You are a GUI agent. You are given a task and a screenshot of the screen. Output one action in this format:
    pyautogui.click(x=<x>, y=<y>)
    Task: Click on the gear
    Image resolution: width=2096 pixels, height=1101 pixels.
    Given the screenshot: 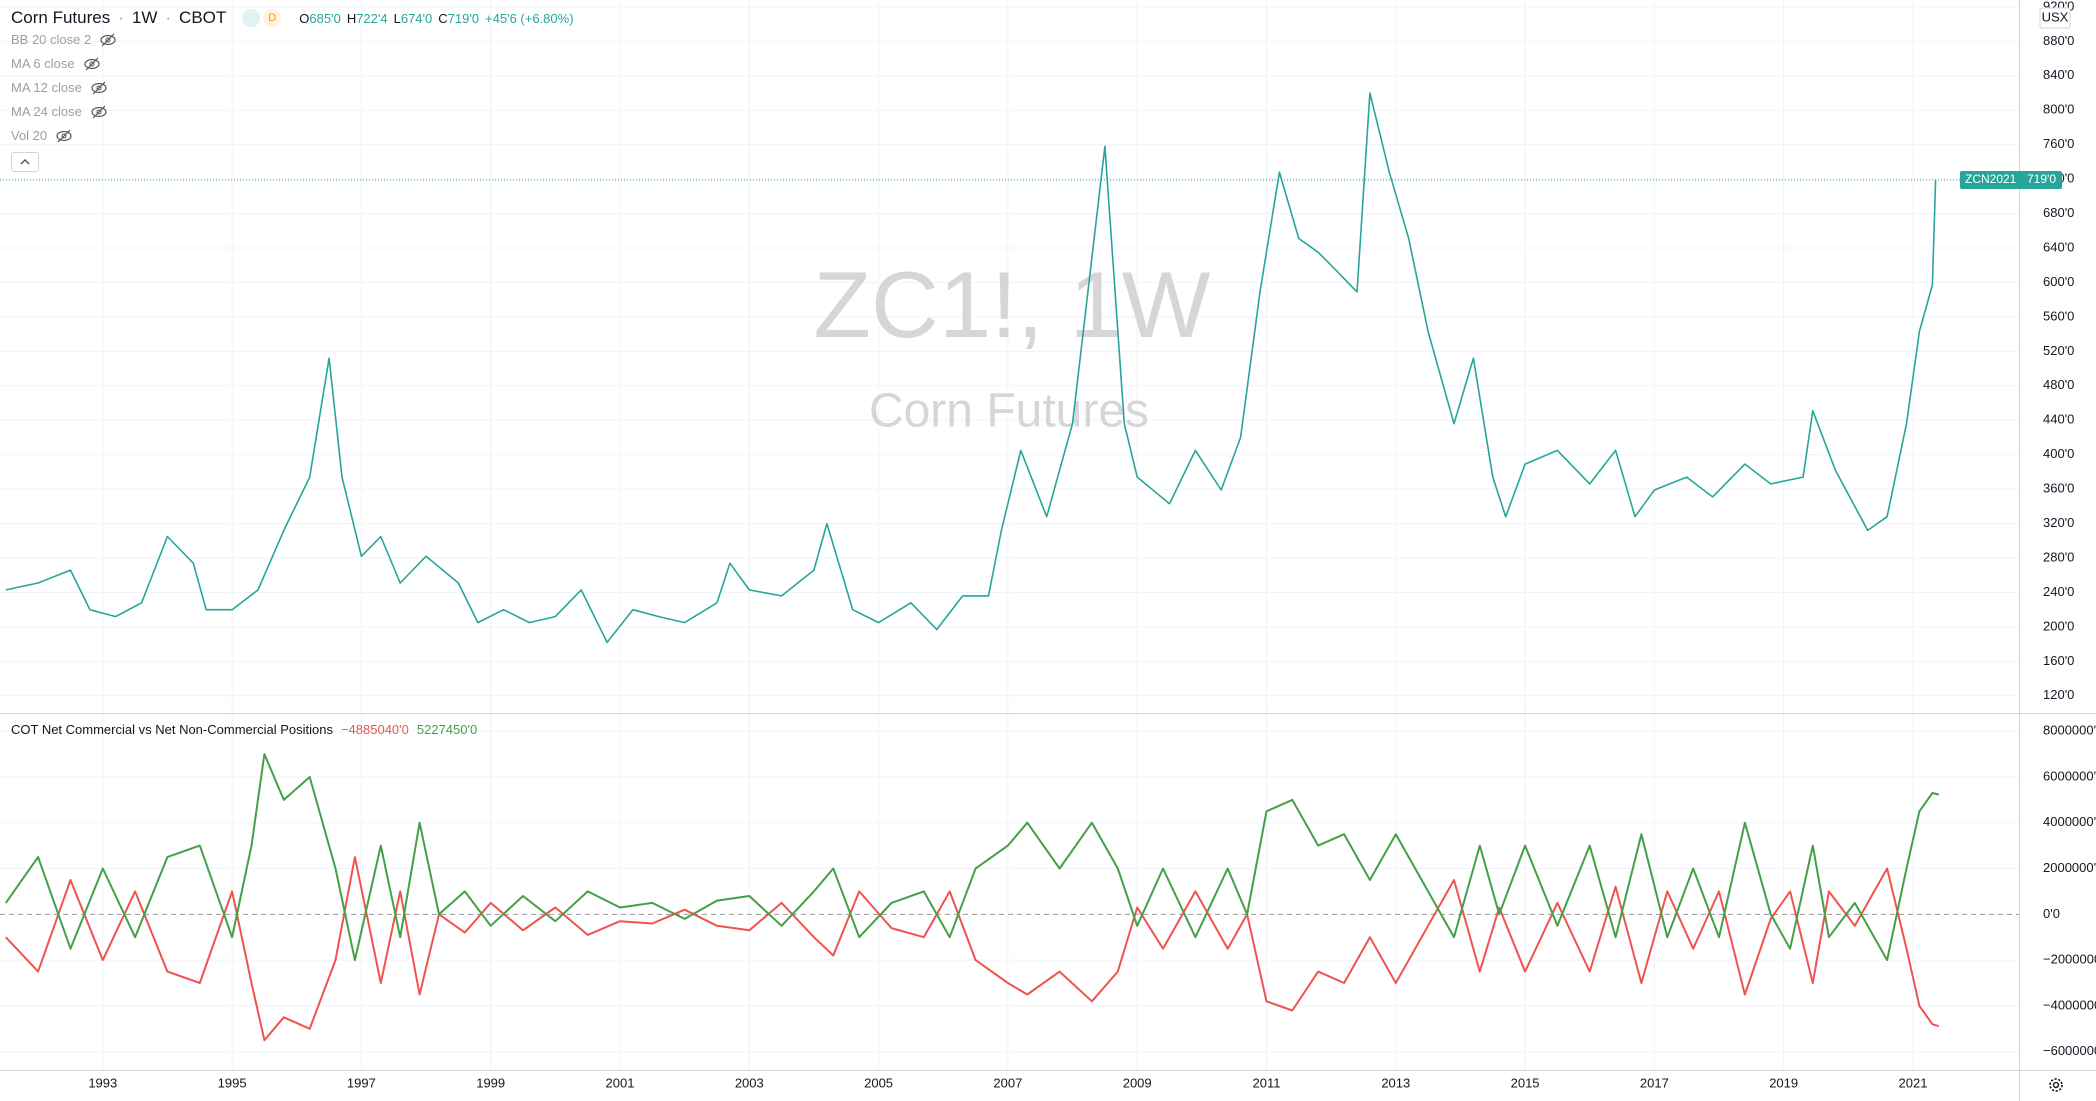 What is the action you would take?
    pyautogui.click(x=2056, y=1085)
    